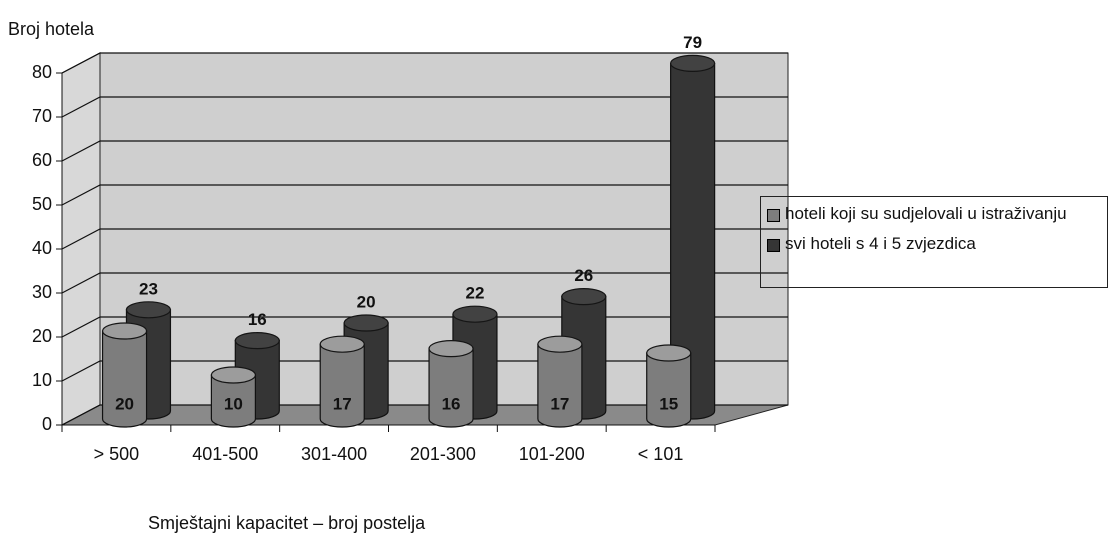  What do you see at coordinates (552, 454) in the screenshot?
I see `x-tick-label: 101-200` at bounding box center [552, 454].